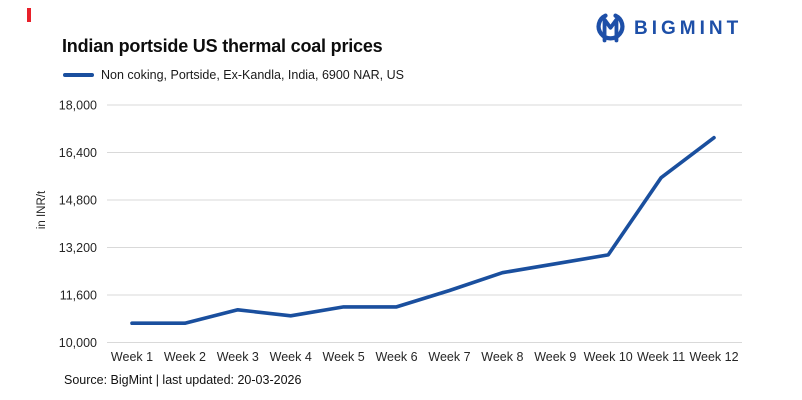  I want to click on bigmint-logo: BIGMINT, so click(668, 29).